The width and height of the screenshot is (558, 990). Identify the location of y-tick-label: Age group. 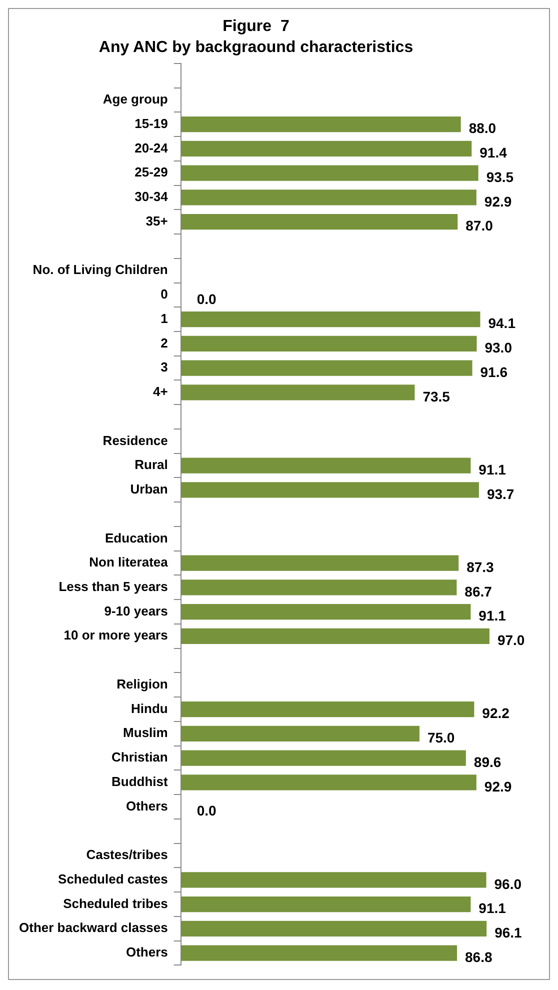
(135, 99).